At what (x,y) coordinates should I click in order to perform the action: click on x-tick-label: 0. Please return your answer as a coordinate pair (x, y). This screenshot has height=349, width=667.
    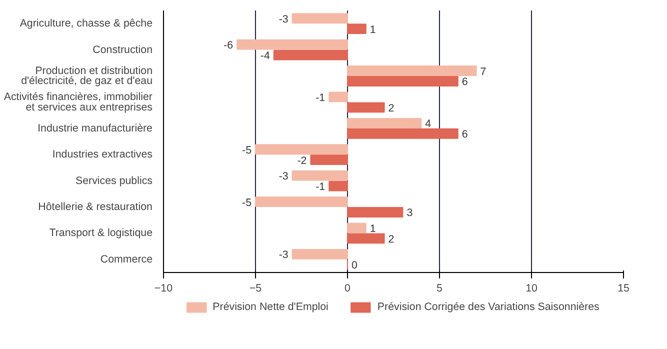
    Looking at the image, I should click on (347, 288).